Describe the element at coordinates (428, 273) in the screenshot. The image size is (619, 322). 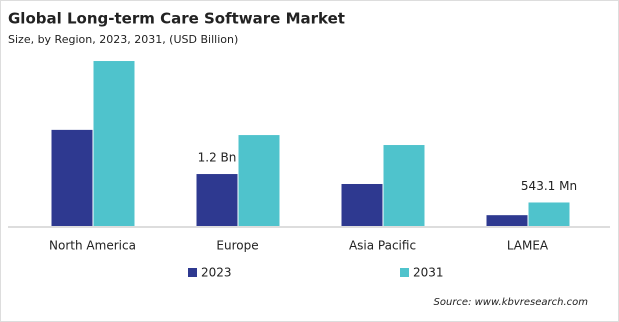
I see `legend-label: 2031` at that location.